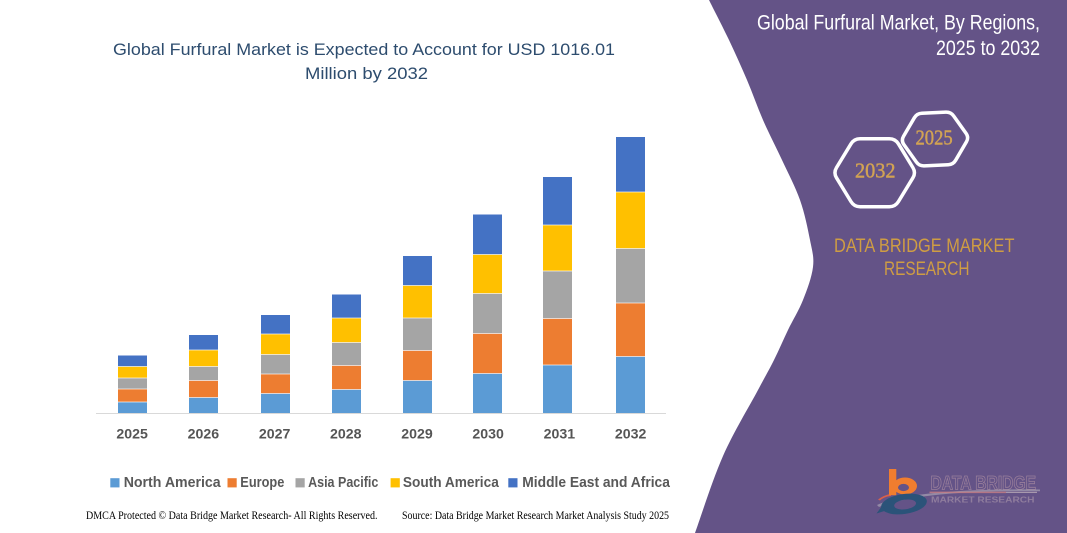 The width and height of the screenshot is (1067, 533). Describe the element at coordinates (898, 23) in the screenshot. I see `svg-text:Global Furfural Market, By Reg: Global Furfural Market, By Regions,` at that location.